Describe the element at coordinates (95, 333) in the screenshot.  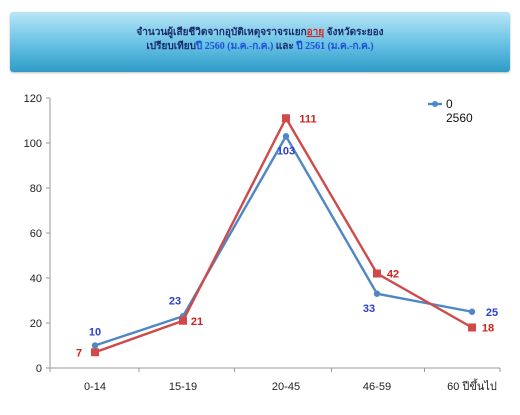
I see `series-1-data-label: 10` at that location.